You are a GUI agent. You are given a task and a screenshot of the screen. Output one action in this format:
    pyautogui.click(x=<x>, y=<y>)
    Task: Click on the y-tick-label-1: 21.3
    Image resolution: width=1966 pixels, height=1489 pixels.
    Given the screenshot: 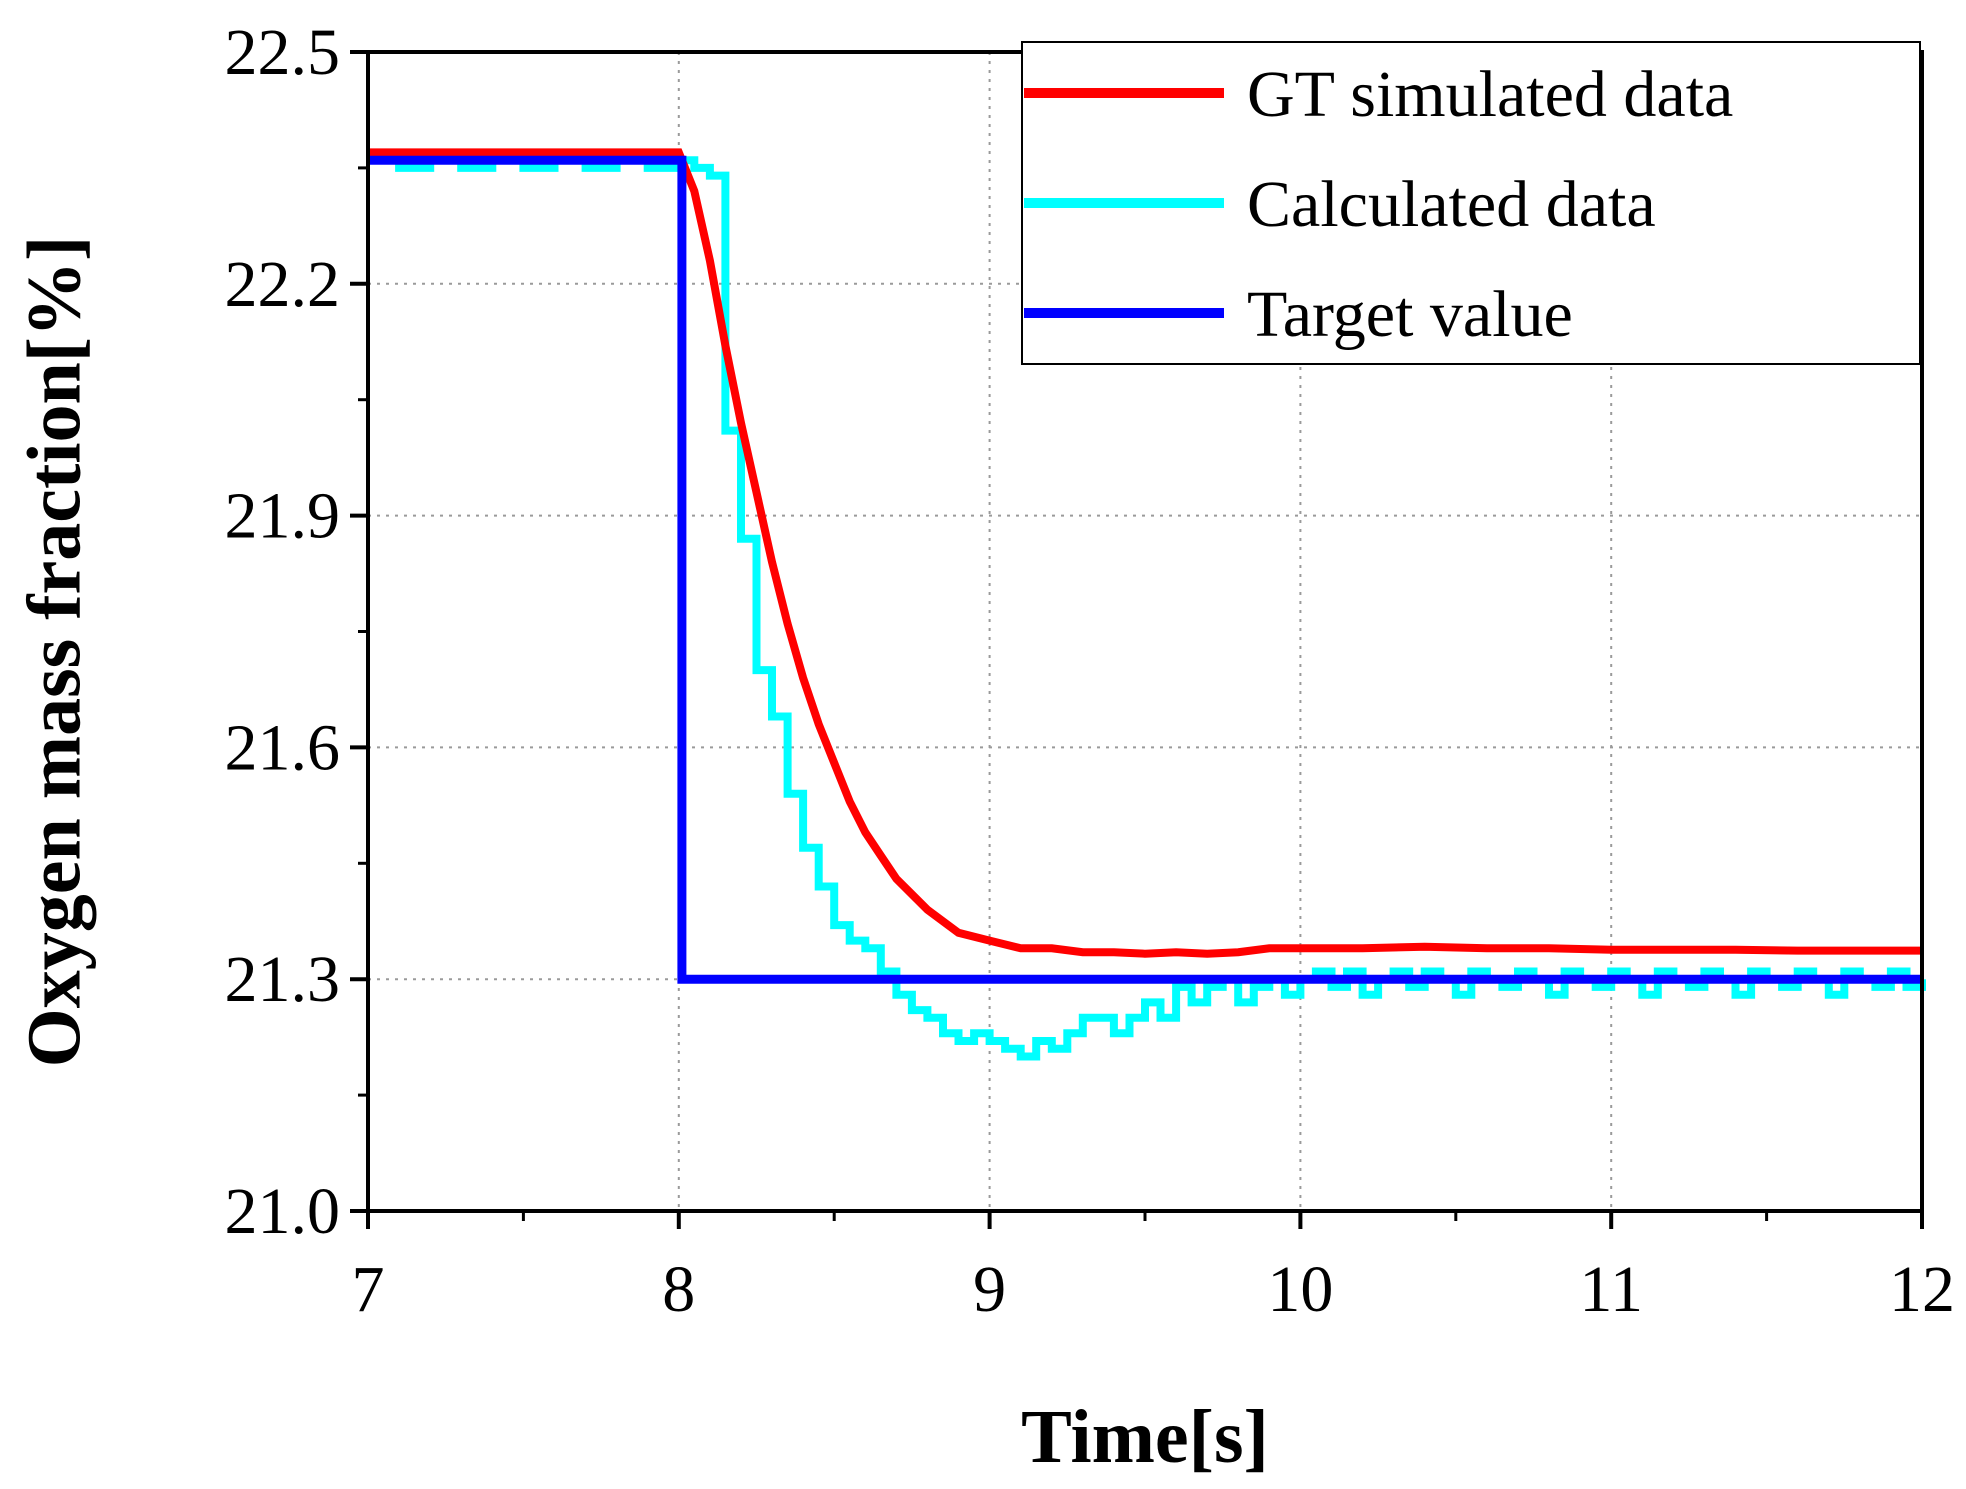 What is the action you would take?
    pyautogui.click(x=283, y=979)
    